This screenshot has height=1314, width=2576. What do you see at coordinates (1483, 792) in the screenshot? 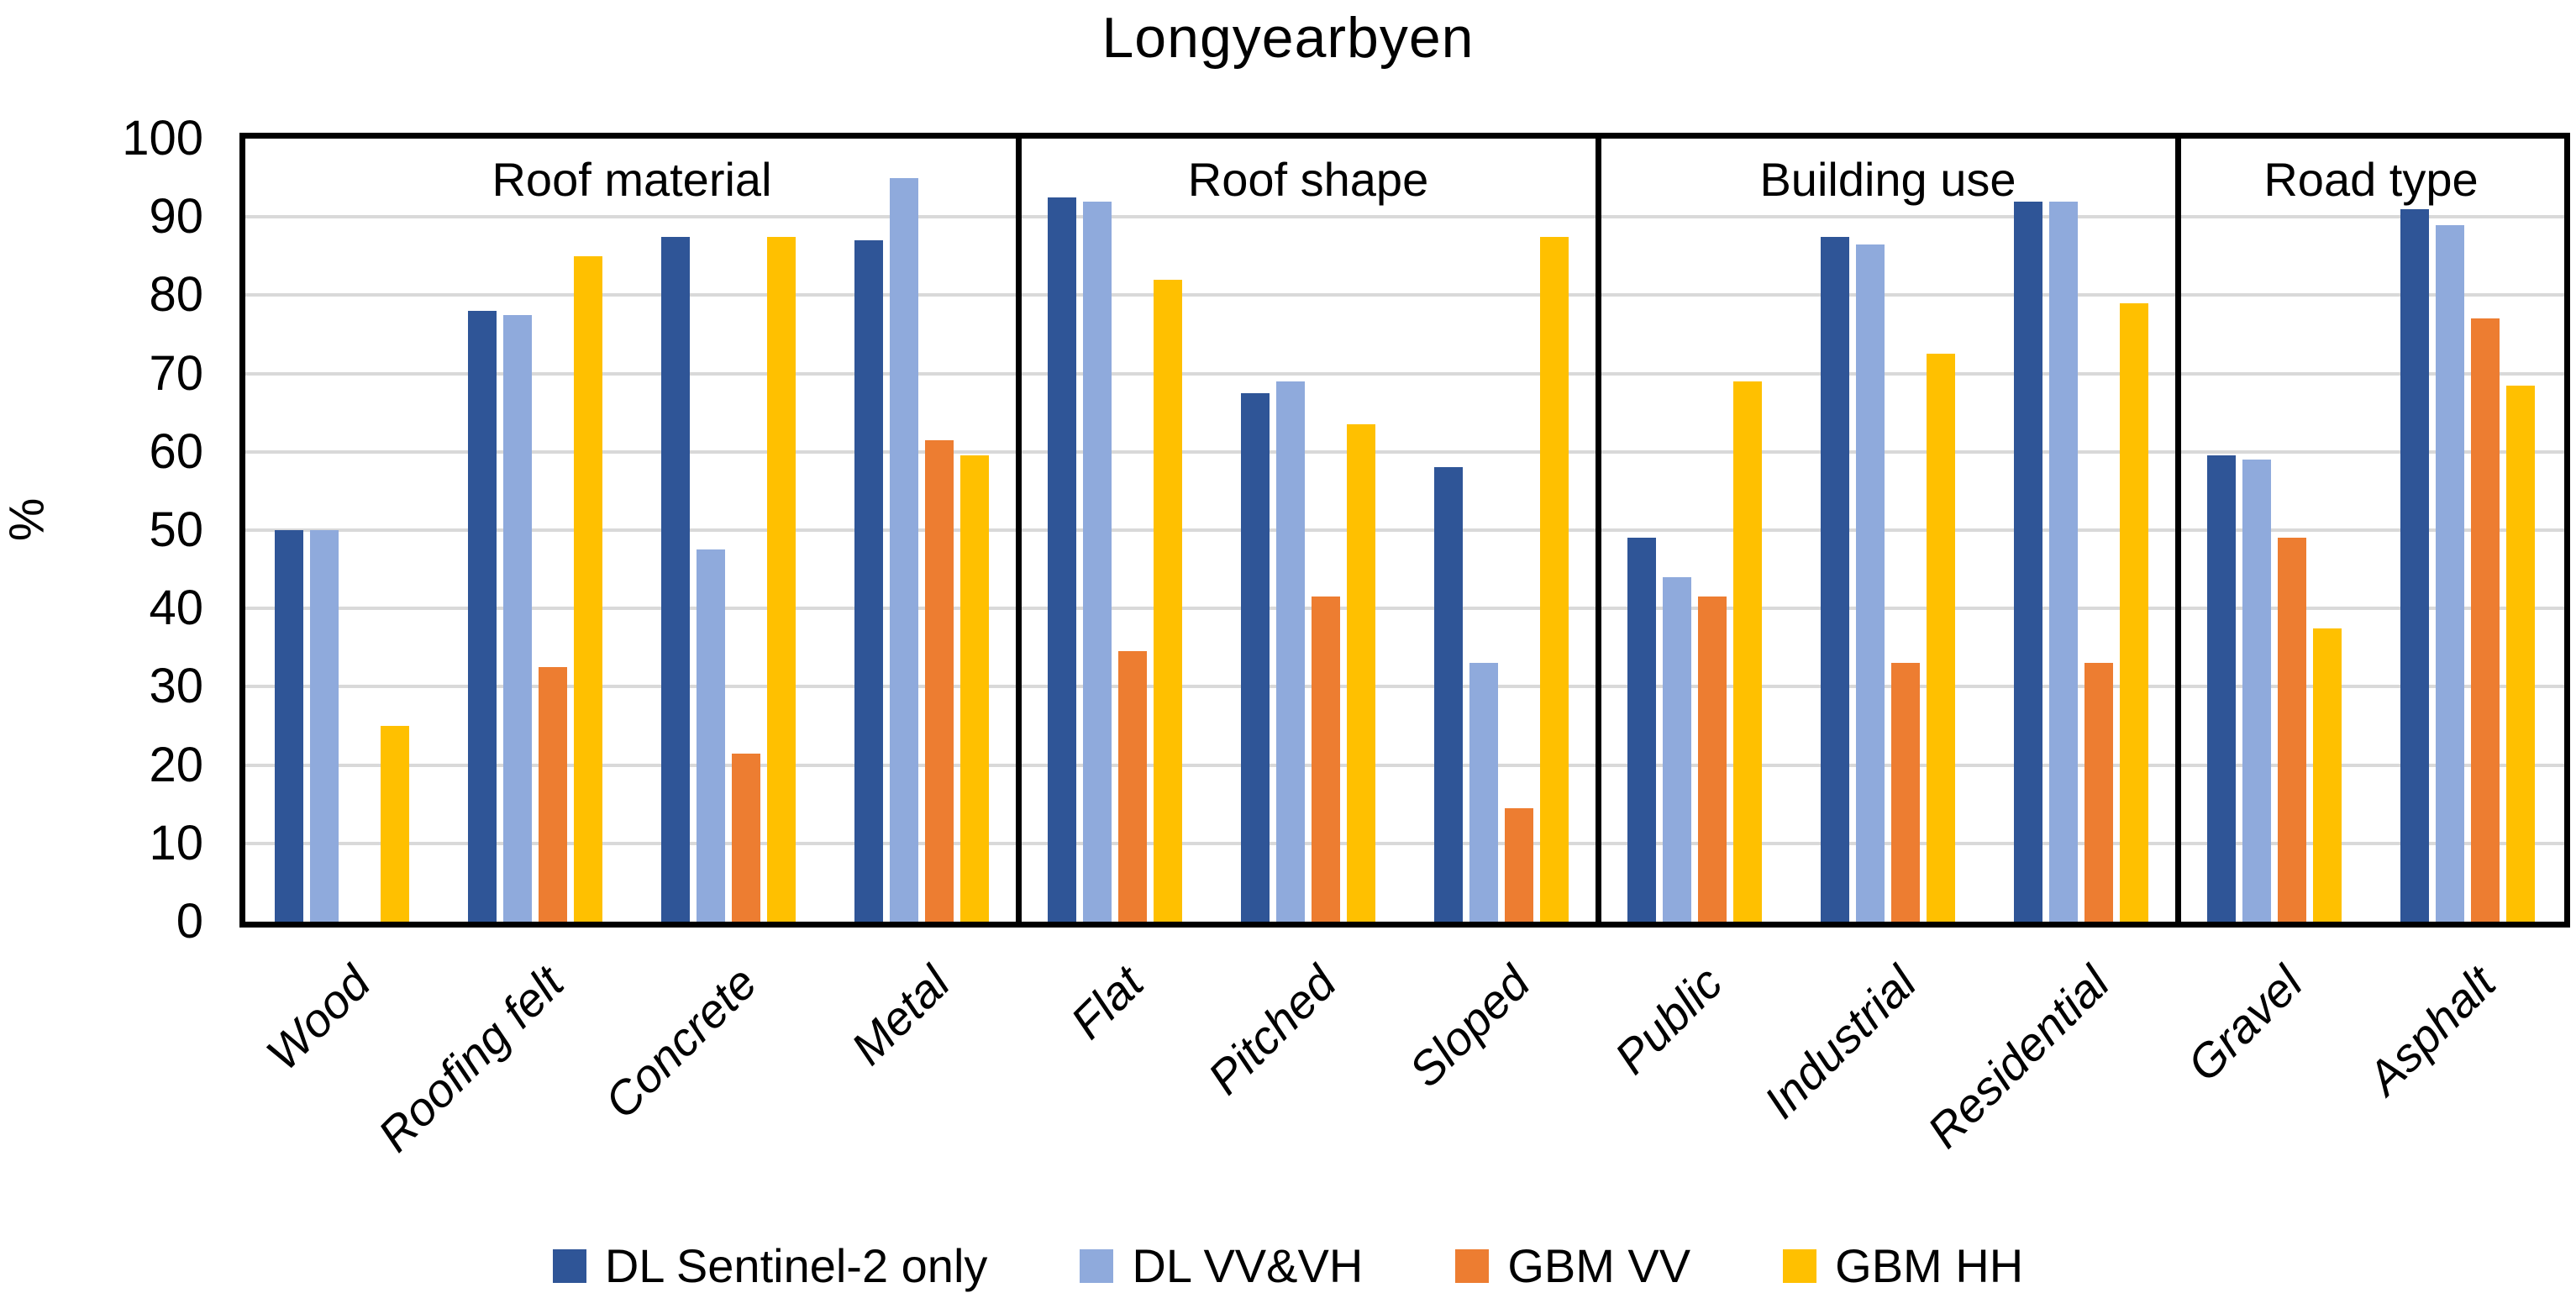
I see `bar-dl-vv-vh-sloped` at bounding box center [1483, 792].